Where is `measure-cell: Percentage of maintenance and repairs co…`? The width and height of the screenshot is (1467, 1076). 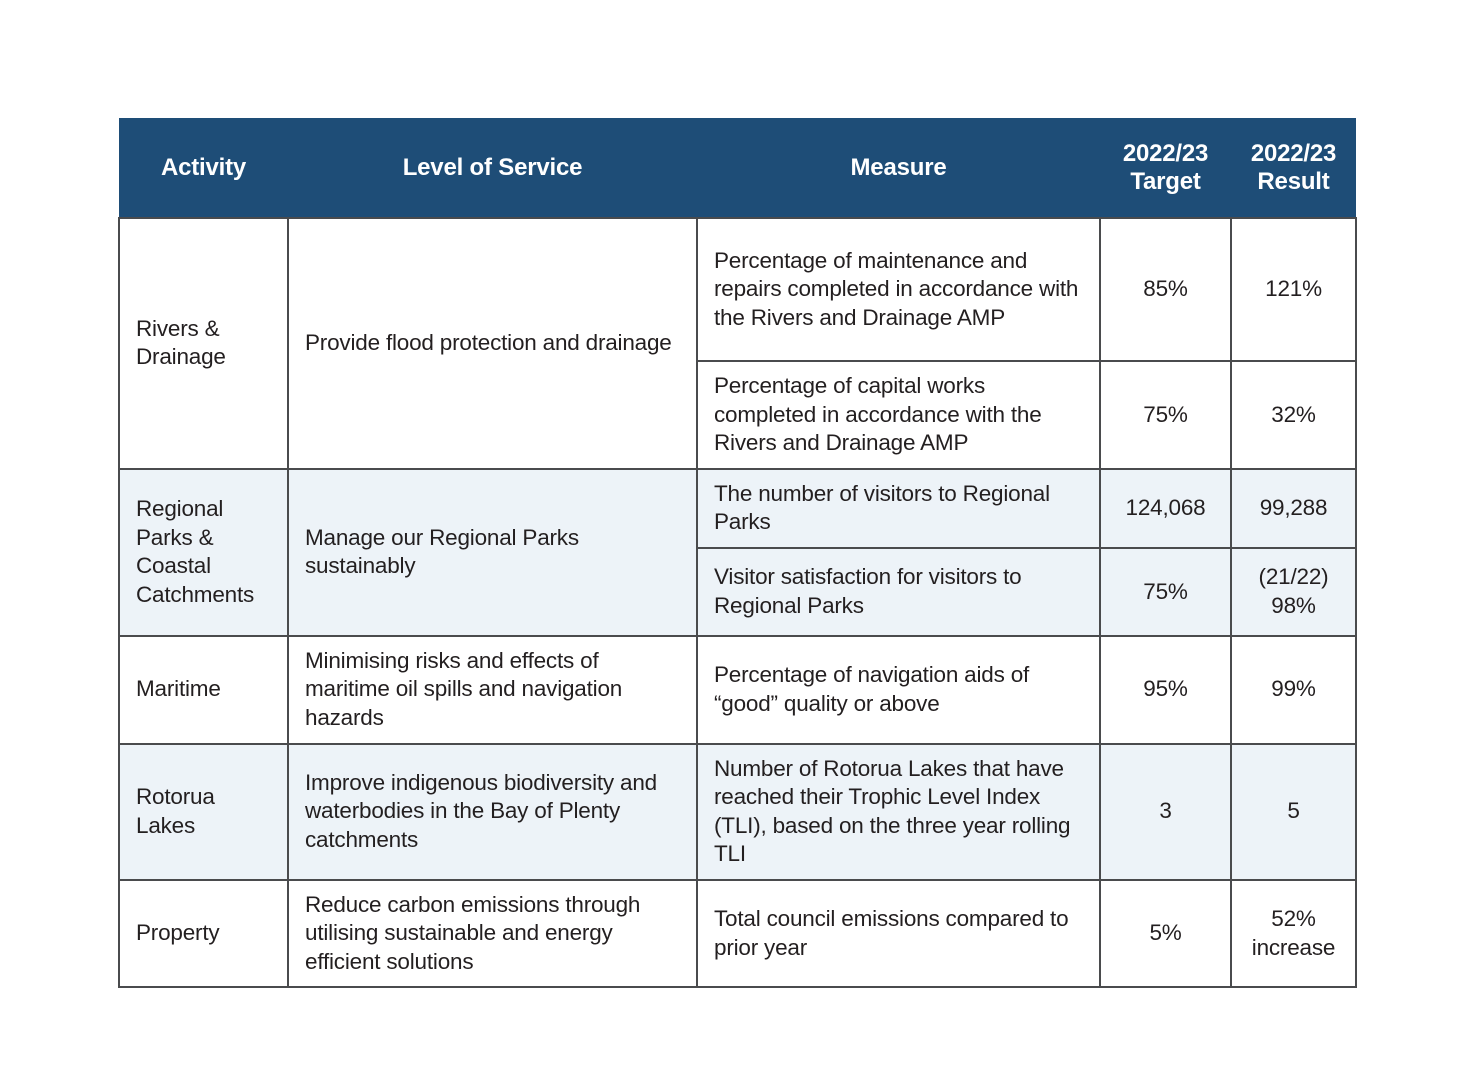
measure-cell: Percentage of maintenance and repairs co… is located at coordinates (898, 289).